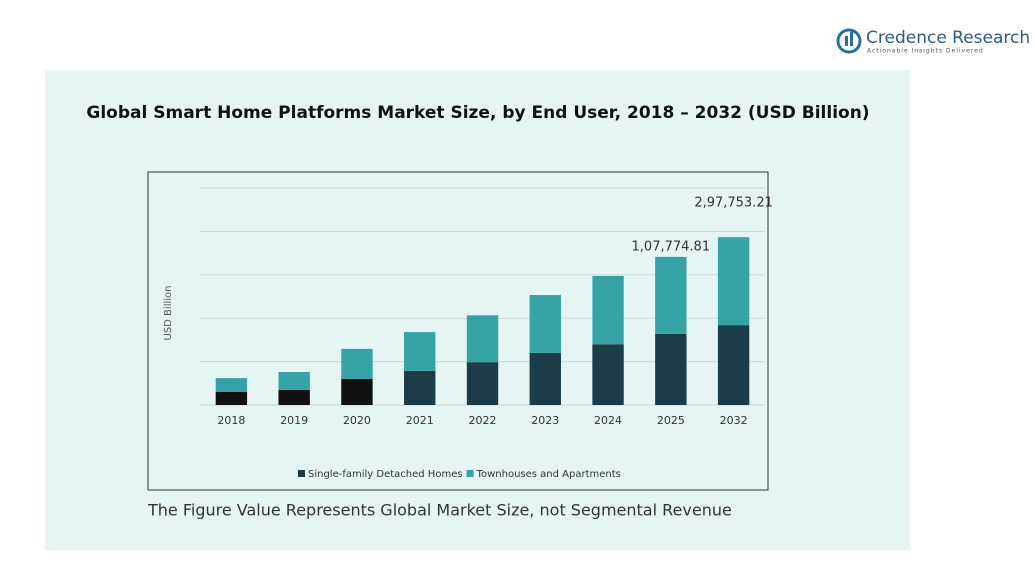 Image resolution: width=1035 pixels, height=565 pixels. I want to click on x-tick-label: 2032, so click(734, 420).